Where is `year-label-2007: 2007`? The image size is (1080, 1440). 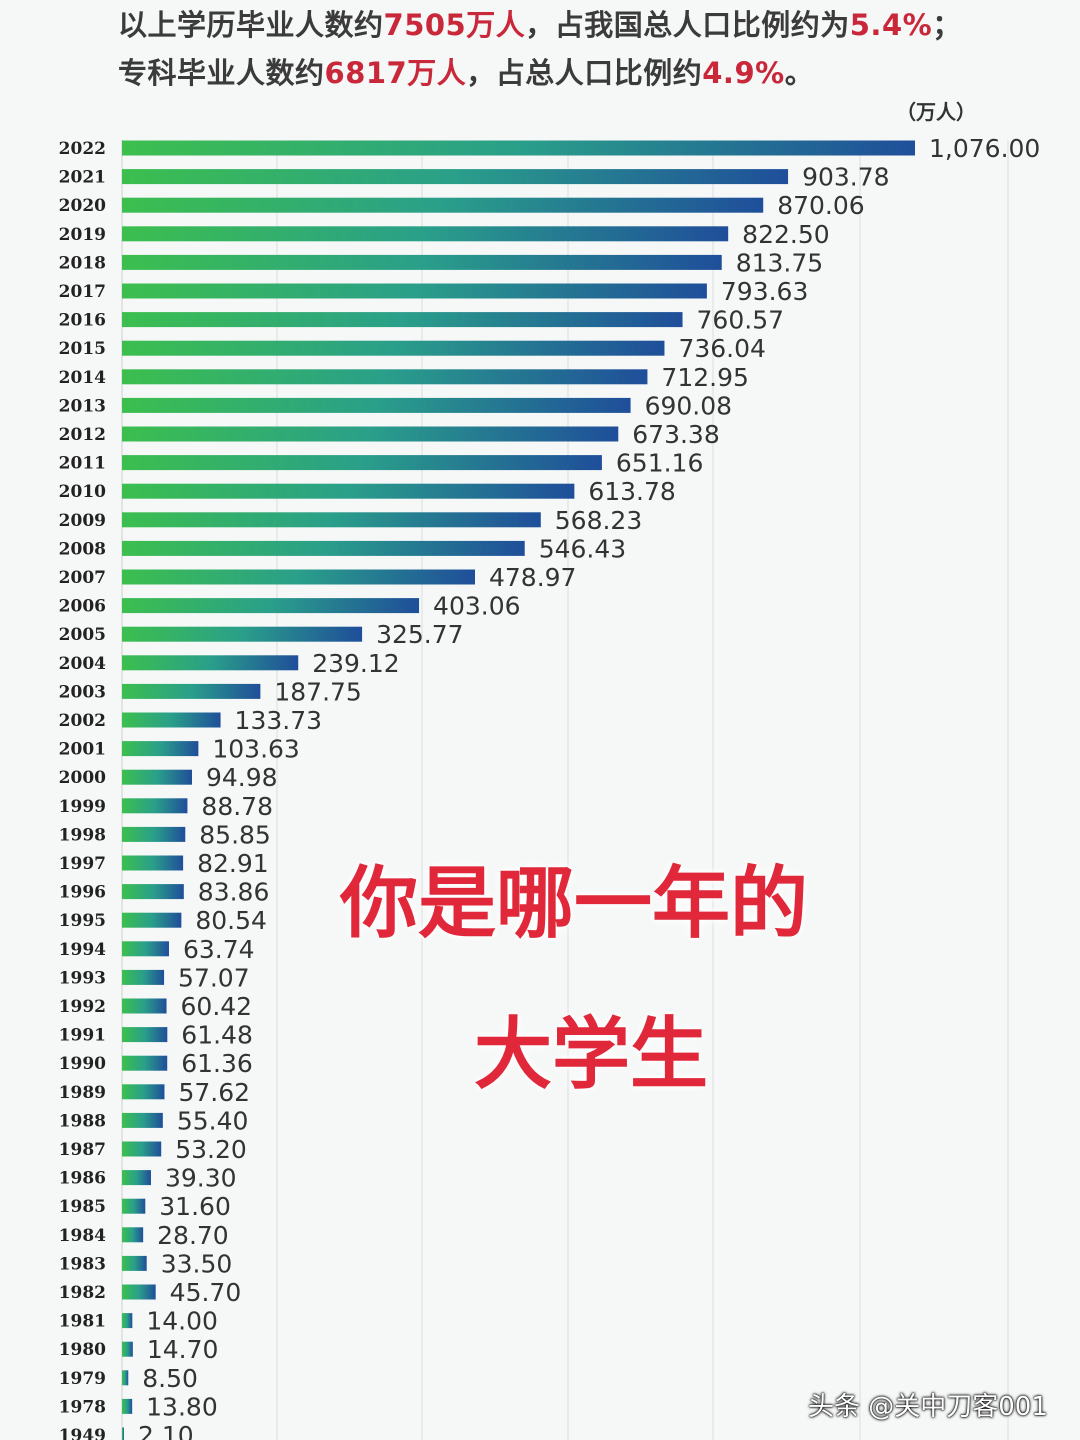 year-label-2007: 2007 is located at coordinates (82, 578).